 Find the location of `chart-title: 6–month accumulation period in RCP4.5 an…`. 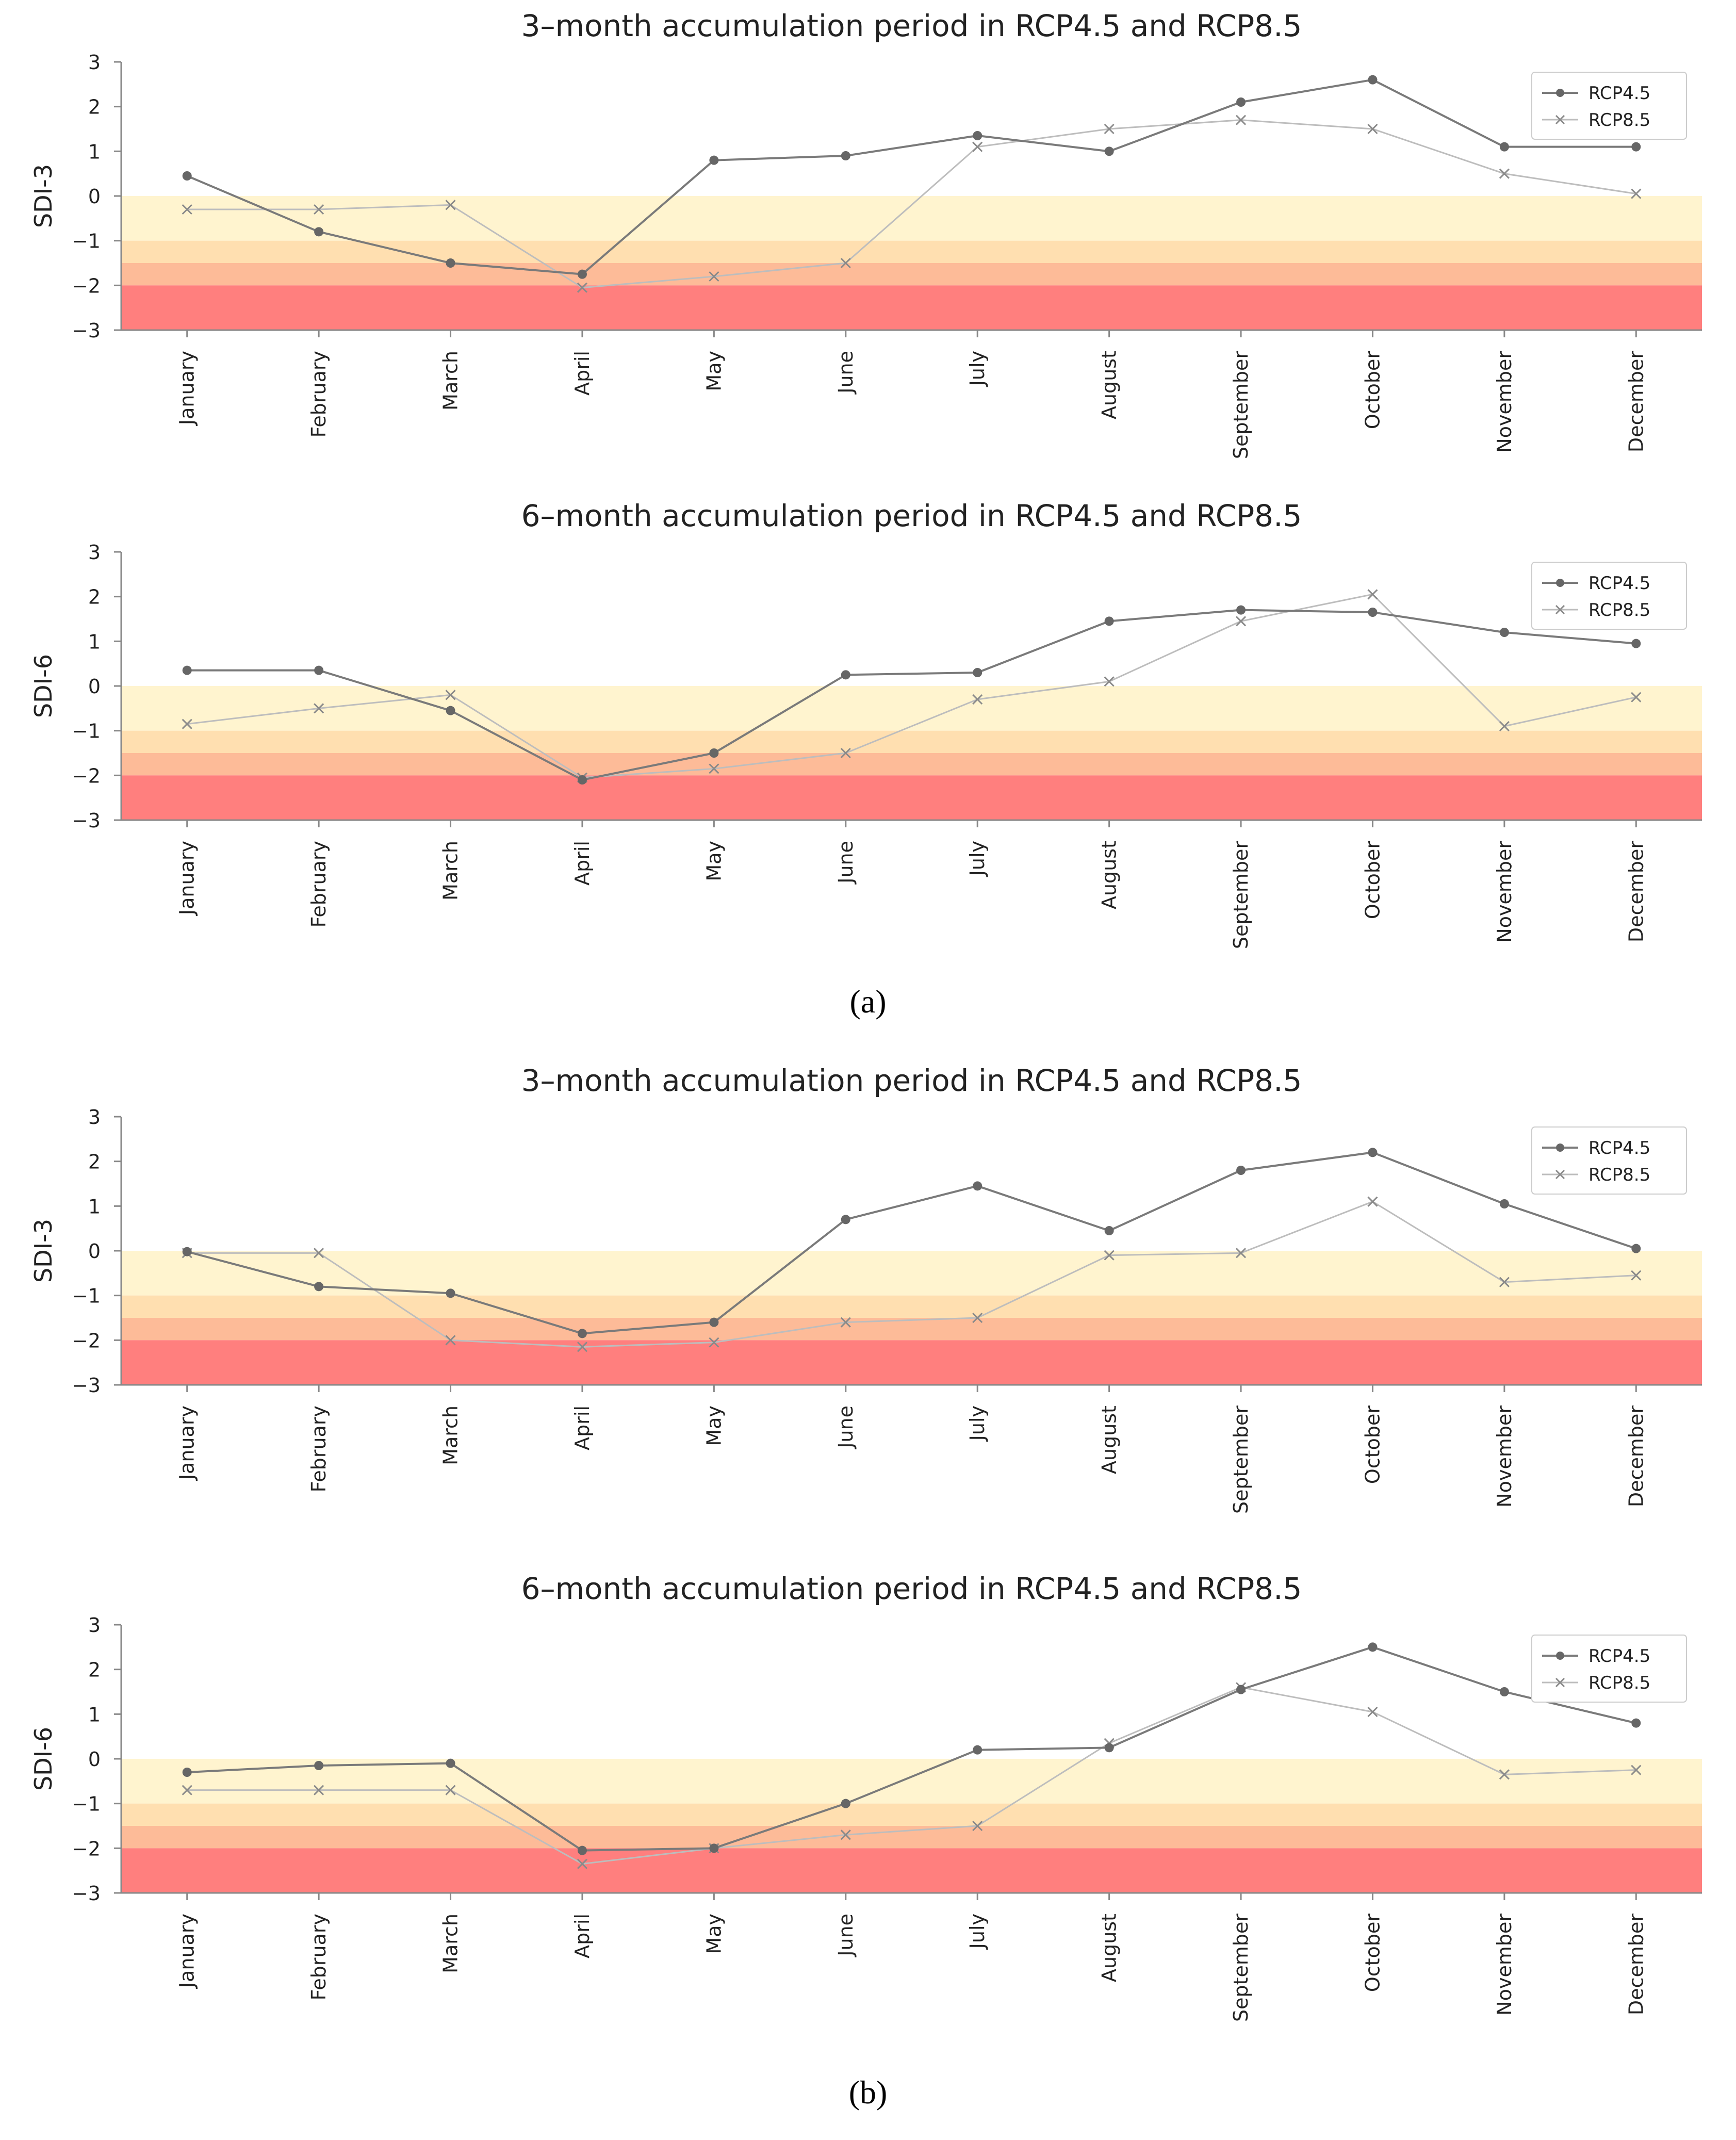

chart-title: 6–month accumulation period in RCP4.5 an… is located at coordinates (911, 1589).